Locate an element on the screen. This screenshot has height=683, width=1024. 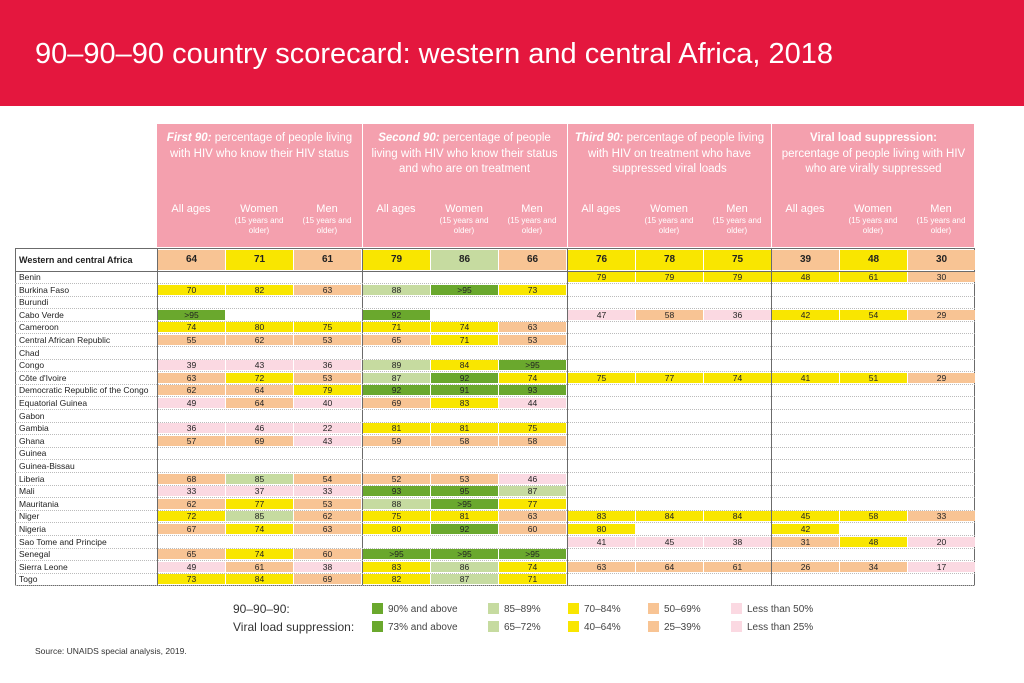
country-label: Liberia is located at coordinates (32, 478).